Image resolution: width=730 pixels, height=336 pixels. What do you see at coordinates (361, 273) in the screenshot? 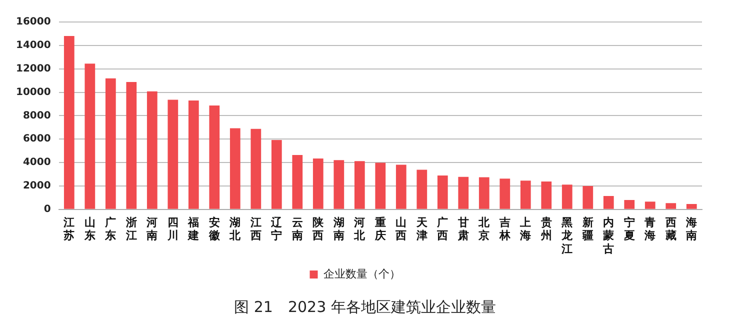
I see `legend-label: 企业数量（个）` at bounding box center [361, 273].